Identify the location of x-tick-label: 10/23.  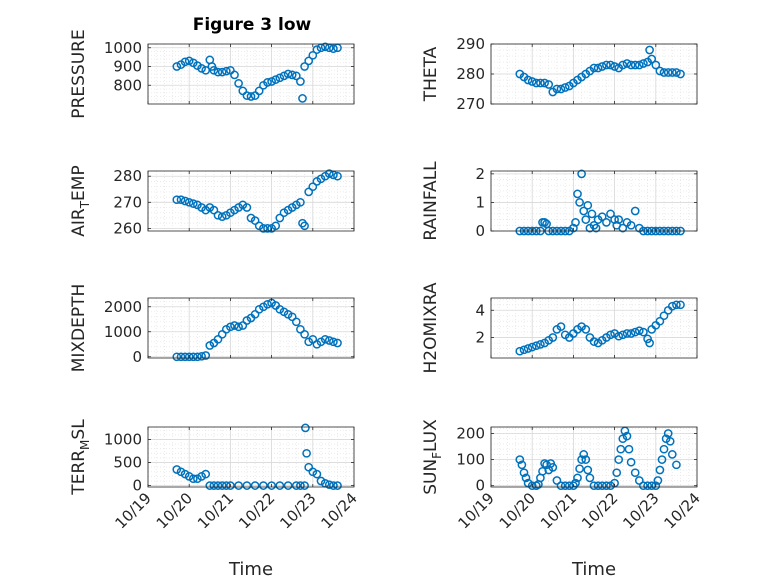
(297, 510).